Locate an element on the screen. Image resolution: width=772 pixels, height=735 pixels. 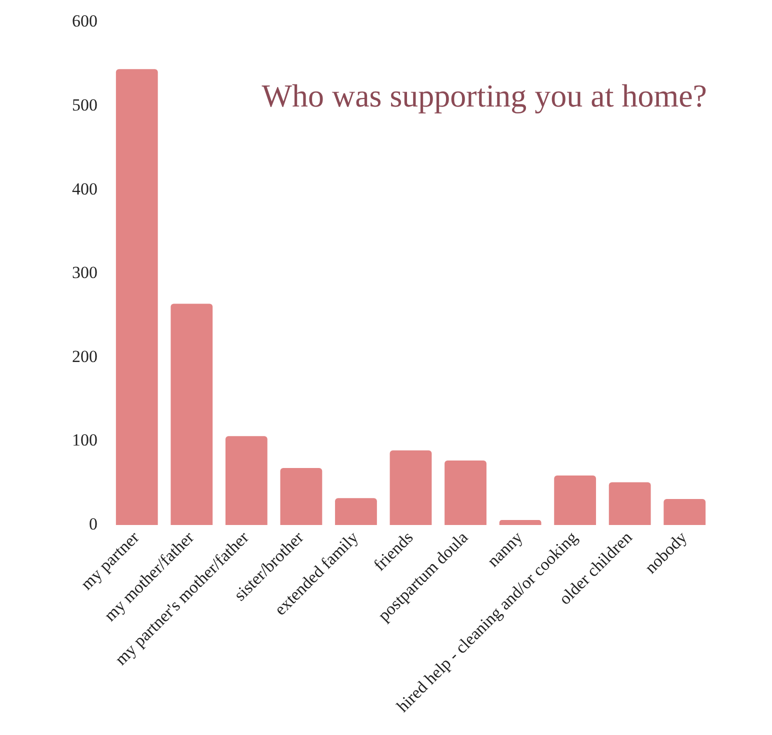
y-tick-label: 400 is located at coordinates (85, 188).